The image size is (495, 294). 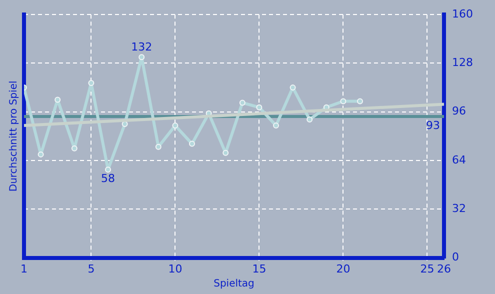 I want to click on y-tick-label: 32, so click(x=459, y=209).